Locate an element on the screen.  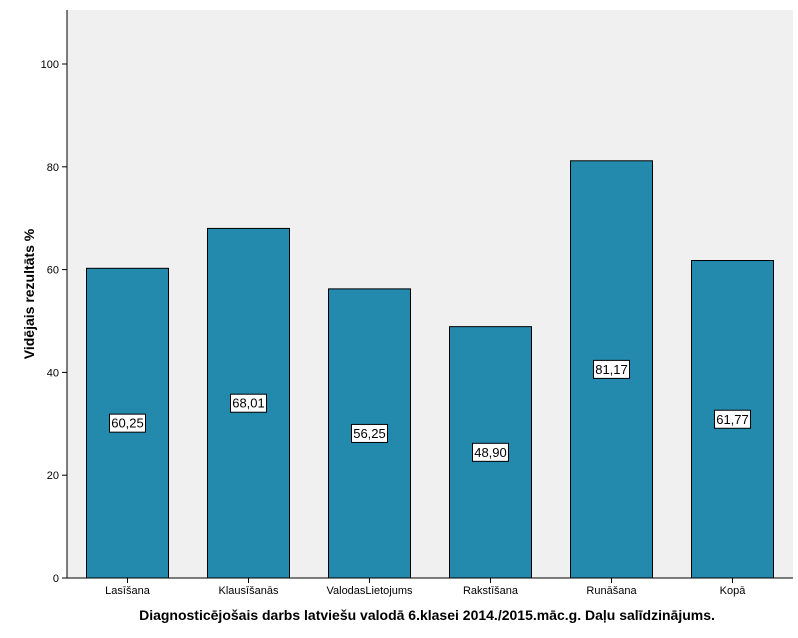
x-tick-label: Kopā is located at coordinates (733, 591).